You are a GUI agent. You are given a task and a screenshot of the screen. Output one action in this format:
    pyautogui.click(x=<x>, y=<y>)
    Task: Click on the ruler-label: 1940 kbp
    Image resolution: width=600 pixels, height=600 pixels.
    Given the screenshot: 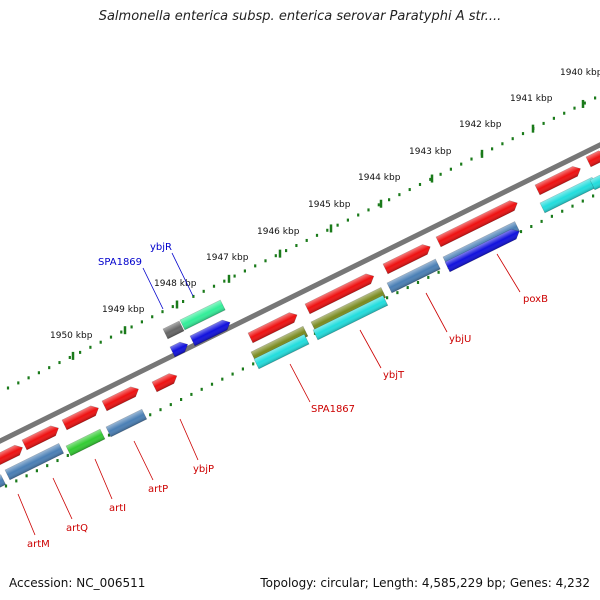 What is the action you would take?
    pyautogui.click(x=580, y=73)
    